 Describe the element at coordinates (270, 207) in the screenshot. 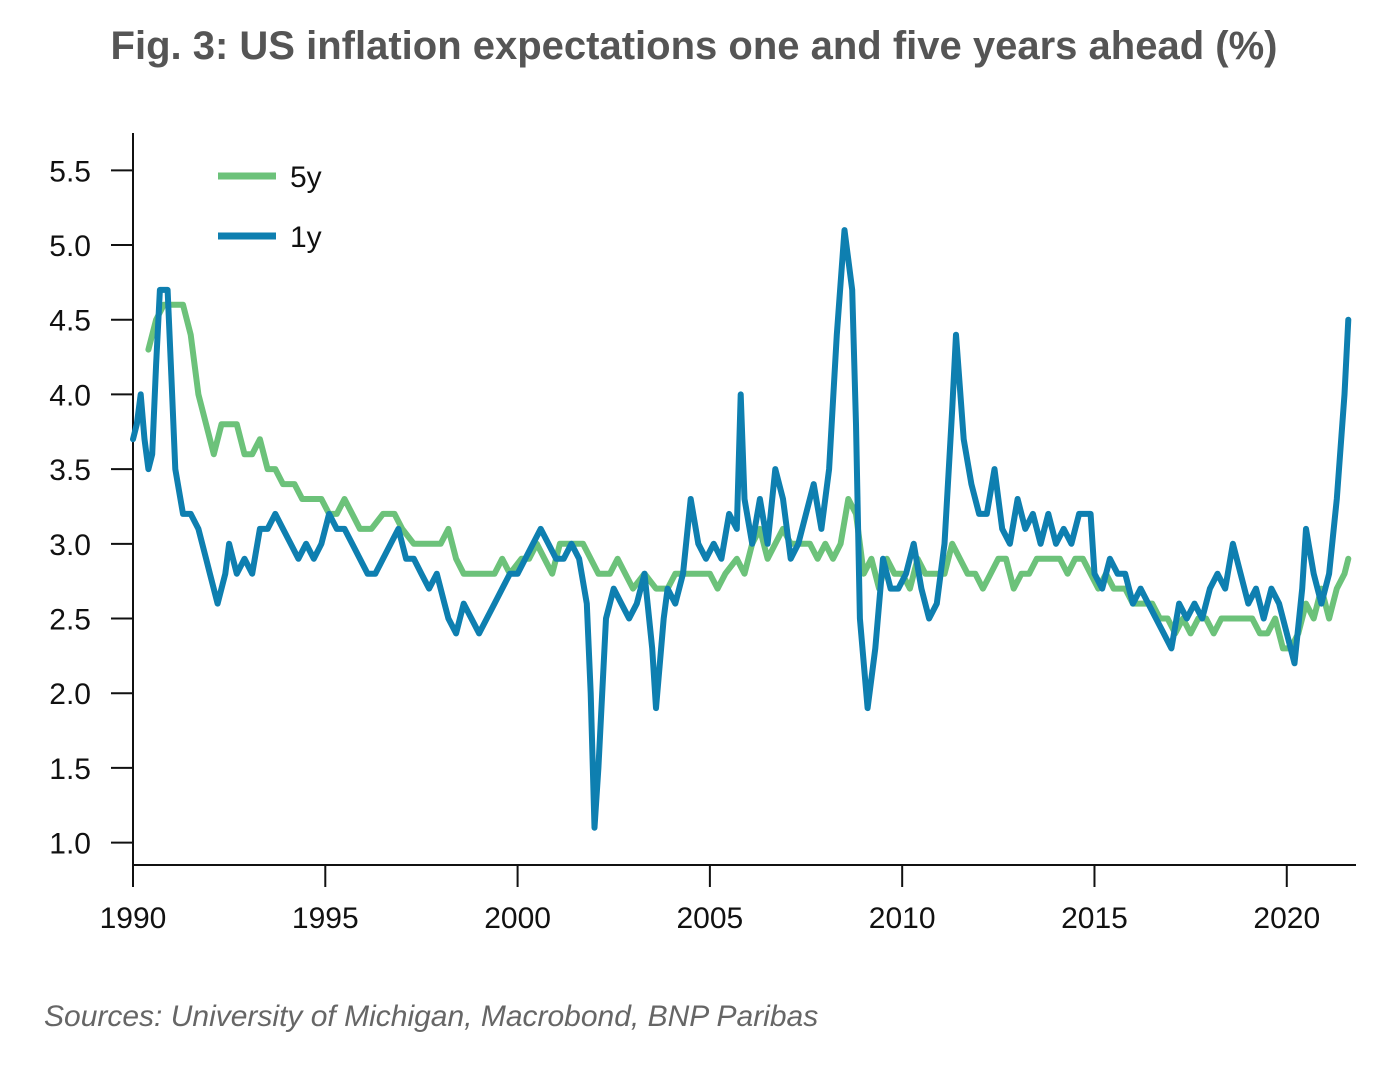

I see `legend: 5y 1y` at that location.